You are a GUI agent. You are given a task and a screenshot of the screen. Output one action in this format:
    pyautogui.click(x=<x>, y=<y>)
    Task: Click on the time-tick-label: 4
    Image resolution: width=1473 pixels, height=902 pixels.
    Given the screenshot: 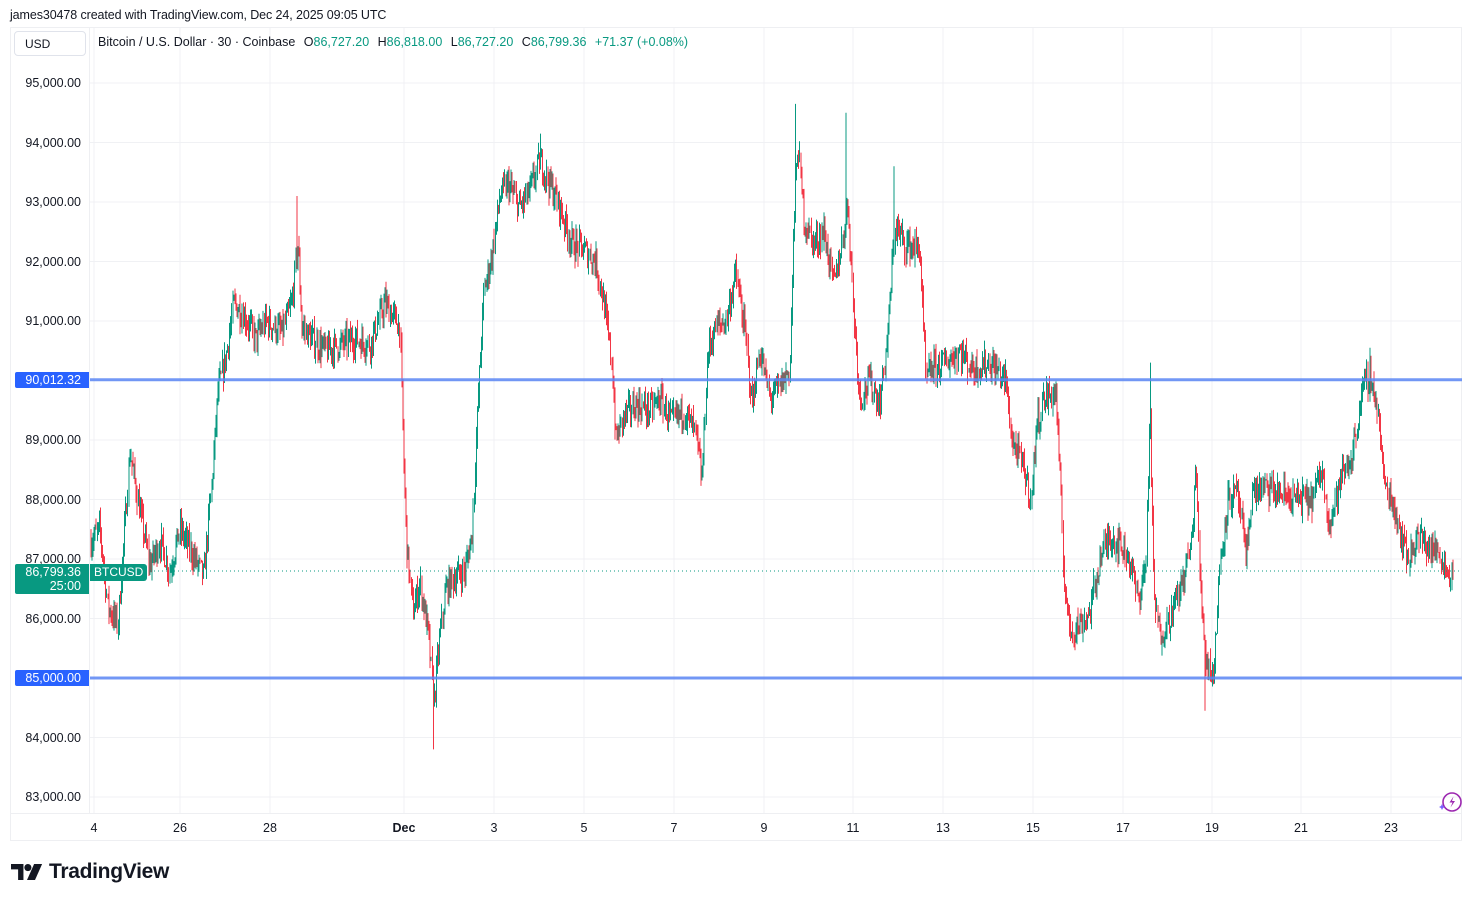 What is the action you would take?
    pyautogui.click(x=94, y=828)
    